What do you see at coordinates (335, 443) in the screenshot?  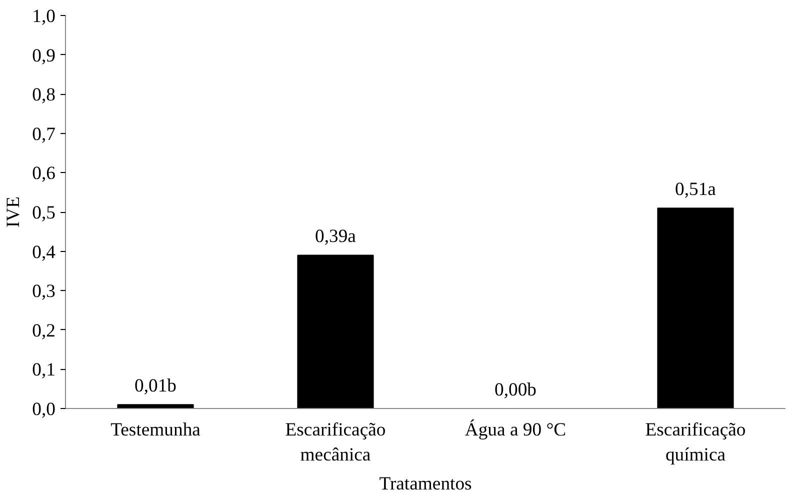 I see `x-tick-label: Escarificação mecânica` at bounding box center [335, 443].